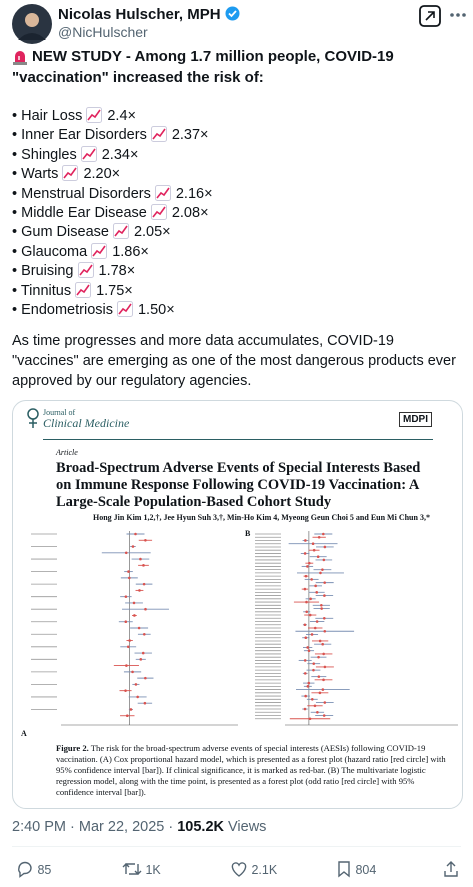 The image size is (473, 887). Describe the element at coordinates (190, 213) in the screenshot. I see `risk-value: 2.08×` at that location.